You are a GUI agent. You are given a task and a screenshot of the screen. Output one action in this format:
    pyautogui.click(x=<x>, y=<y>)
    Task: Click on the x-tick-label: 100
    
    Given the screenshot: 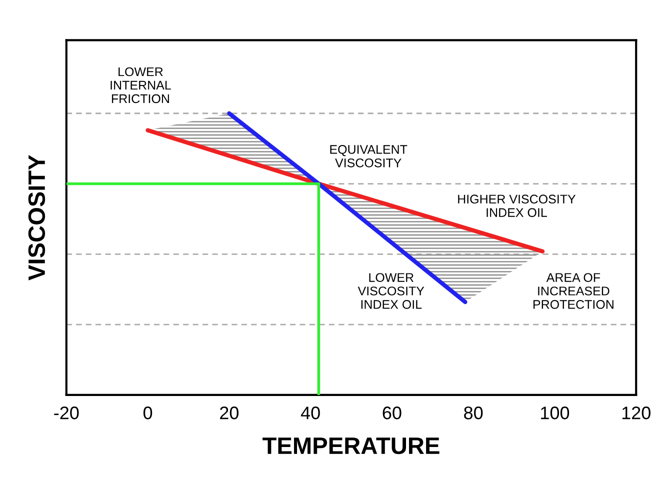 What is the action you would take?
    pyautogui.click(x=555, y=413)
    